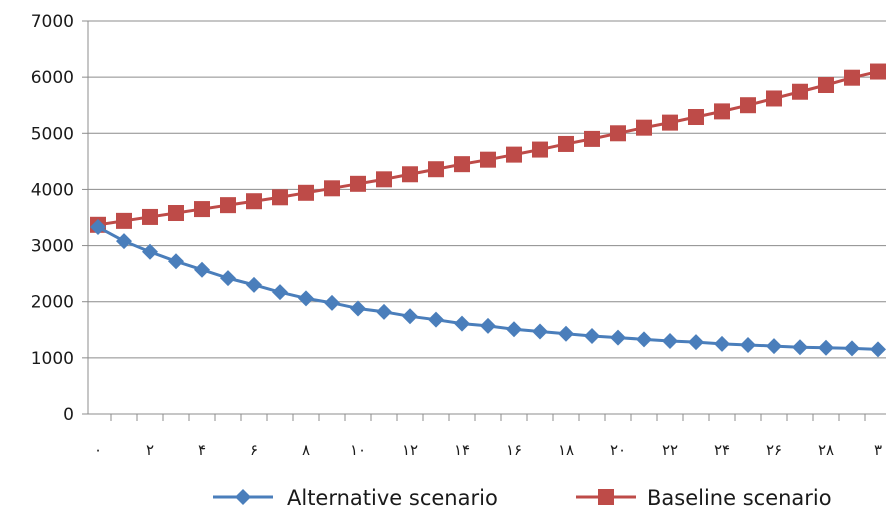 The width and height of the screenshot is (888, 515). I want to click on x-tick-label: ٠, so click(98, 450).